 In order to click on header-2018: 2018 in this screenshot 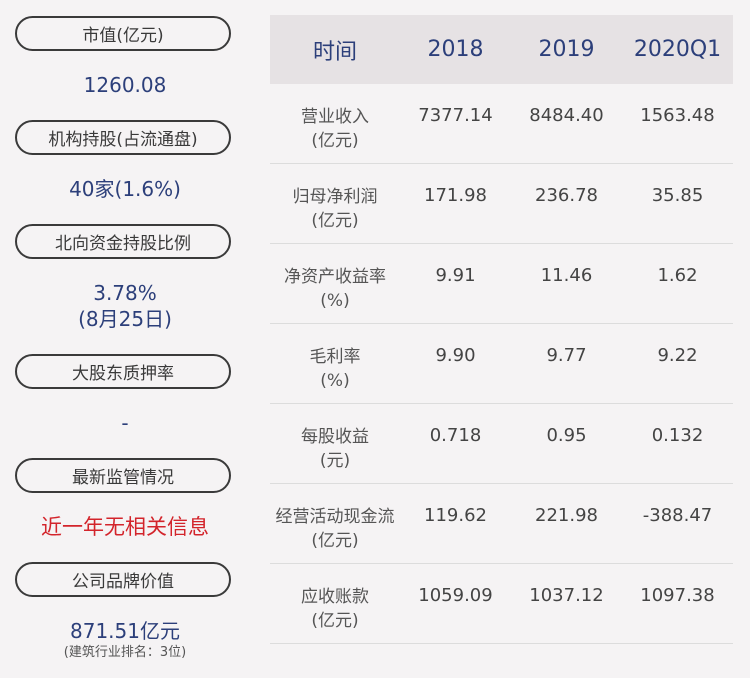, I will do `click(455, 49)`.